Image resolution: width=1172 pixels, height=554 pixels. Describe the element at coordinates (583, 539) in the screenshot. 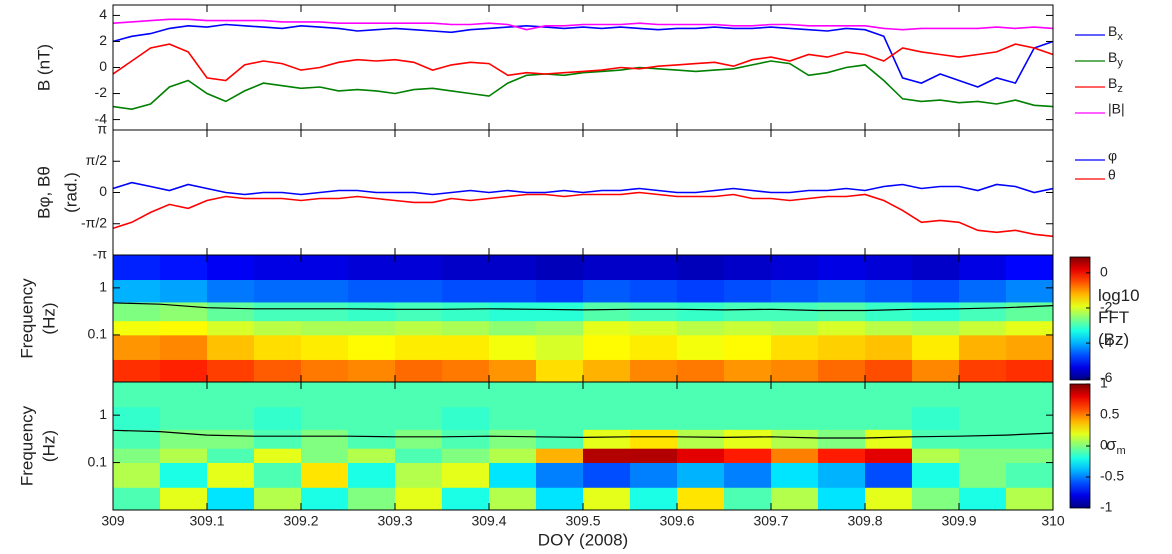

I see `x-axis-label: DOY (2008)` at that location.